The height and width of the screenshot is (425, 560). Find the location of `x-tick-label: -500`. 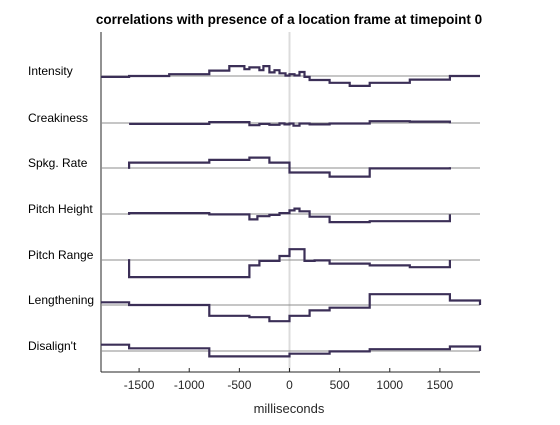

x-tick-label: -500 is located at coordinates (239, 385).